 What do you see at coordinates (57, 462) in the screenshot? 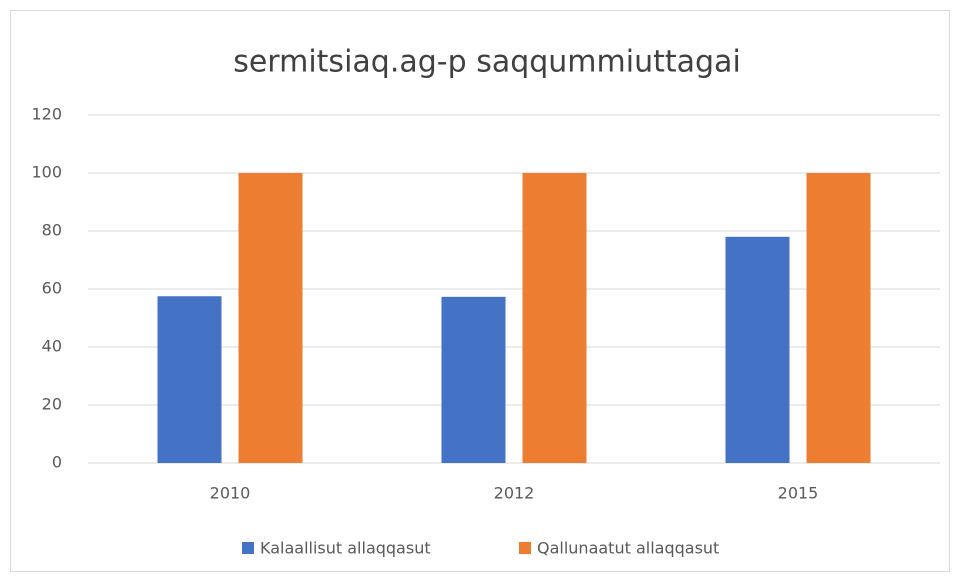
I see `y-tick-label: 0` at bounding box center [57, 462].